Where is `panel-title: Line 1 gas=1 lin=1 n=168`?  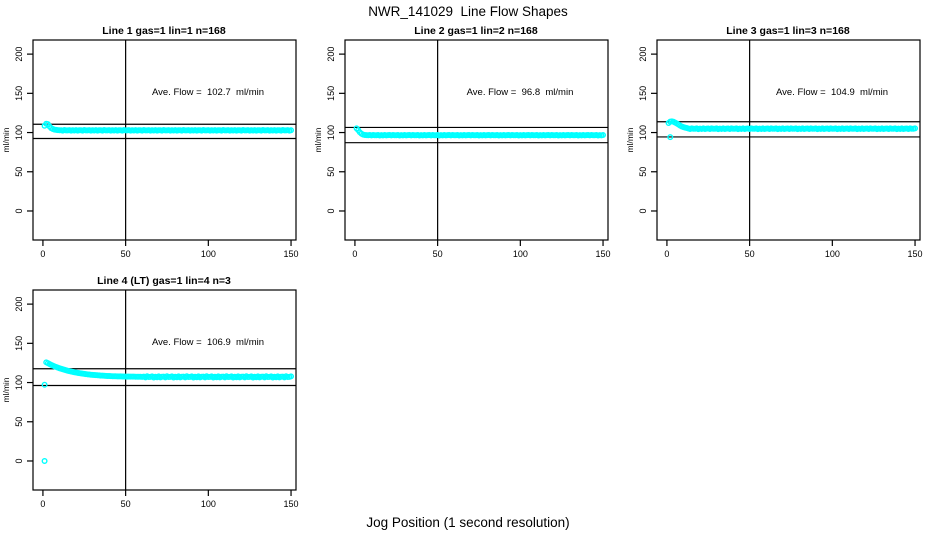
panel-title: Line 1 gas=1 lin=1 n=168 is located at coordinates (164, 31).